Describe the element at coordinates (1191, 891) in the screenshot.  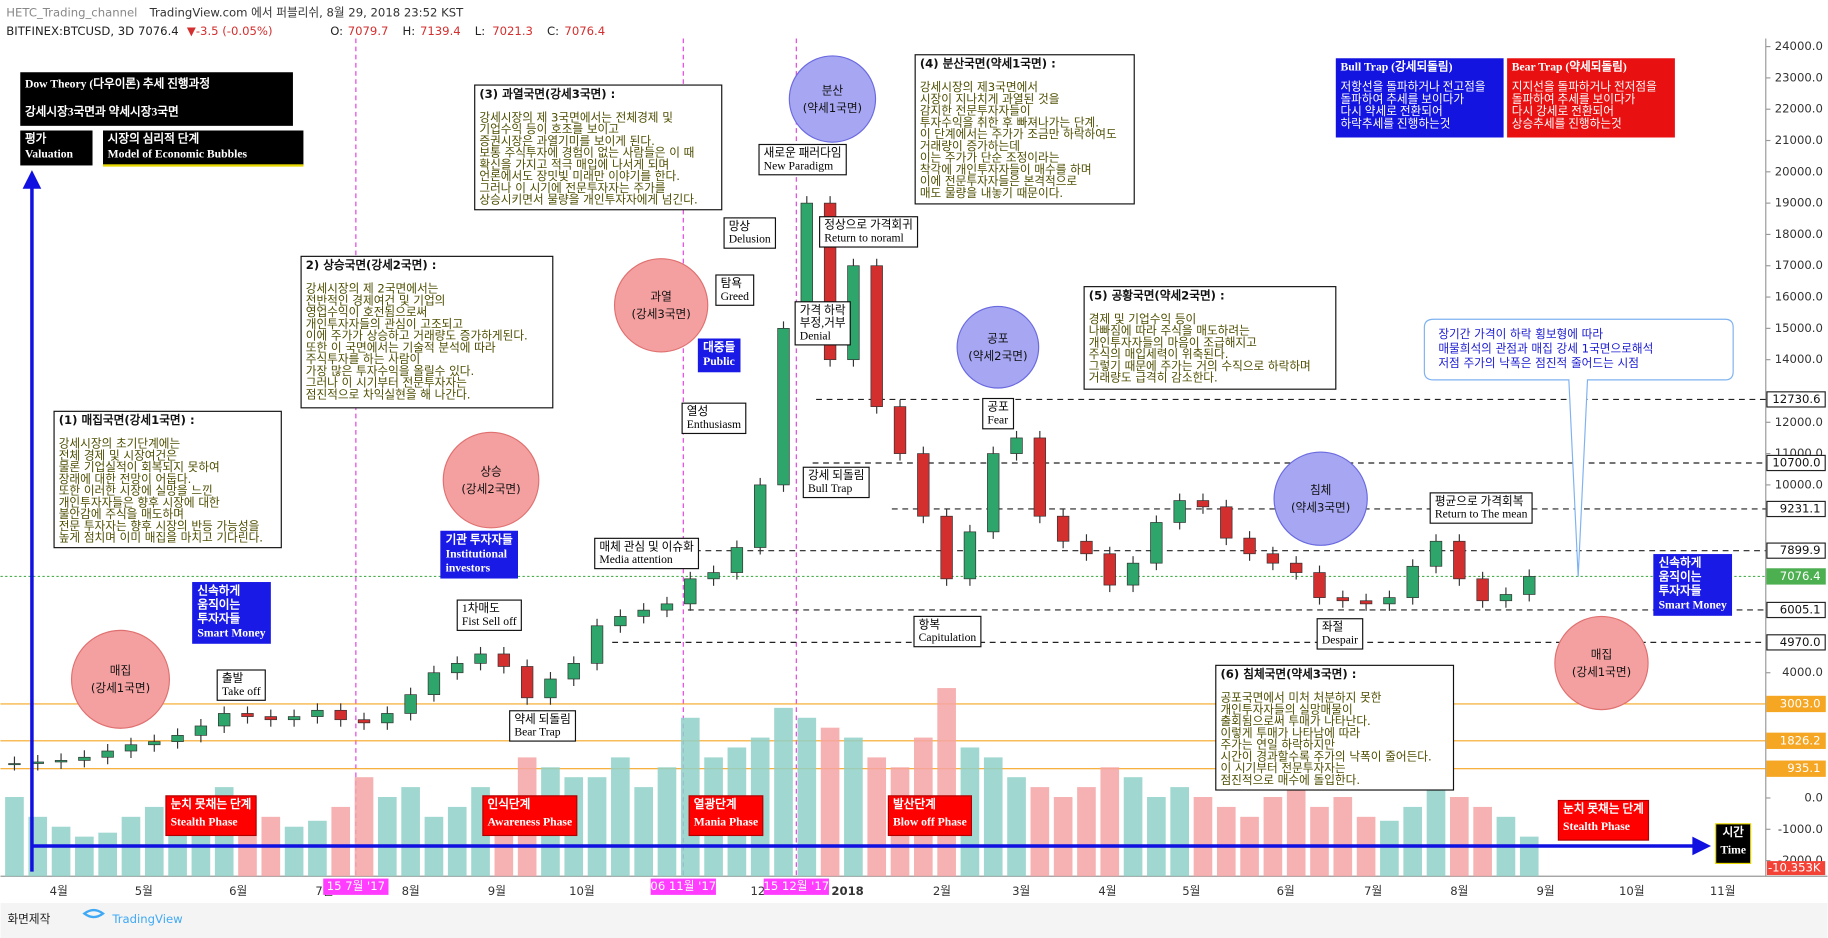
I see `x-tick-label: 5월` at that location.